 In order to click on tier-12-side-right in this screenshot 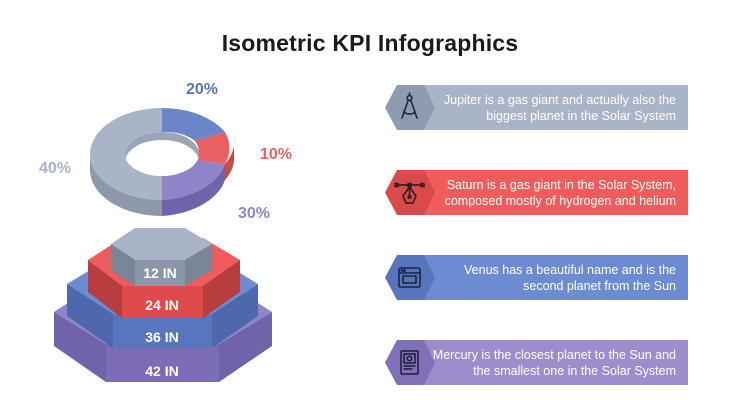, I will do `click(198, 265)`.